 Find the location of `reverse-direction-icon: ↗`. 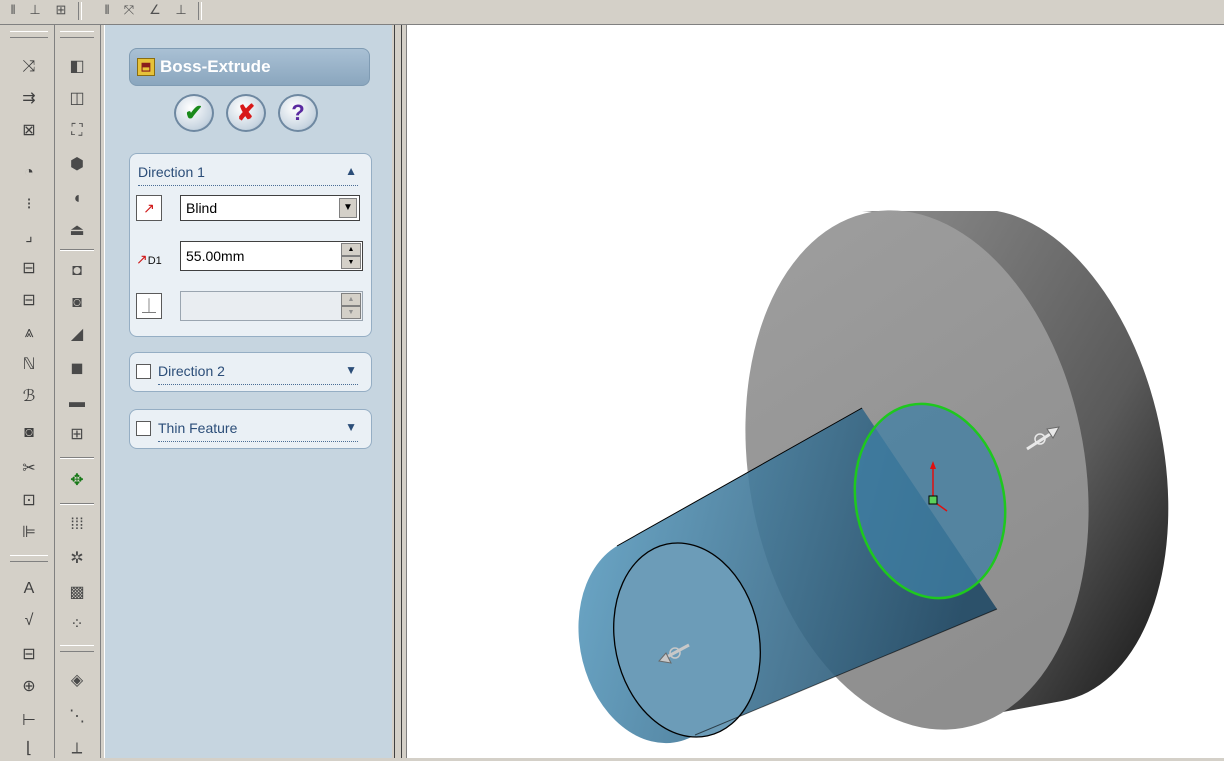

reverse-direction-icon: ↗ is located at coordinates (149, 208).